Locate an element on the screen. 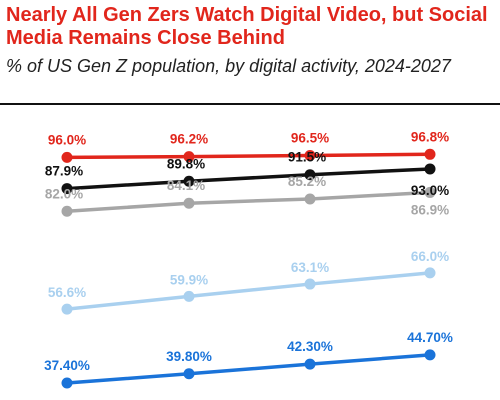 The width and height of the screenshot is (500, 400). data-label: 42.30% is located at coordinates (310, 346).